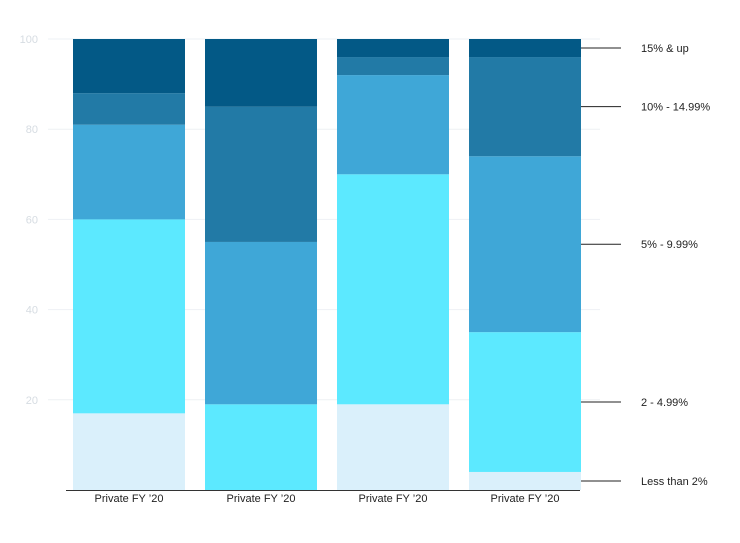 The width and height of the screenshot is (740, 543). I want to click on legend-label: 5% - 9.99%, so click(669, 245).